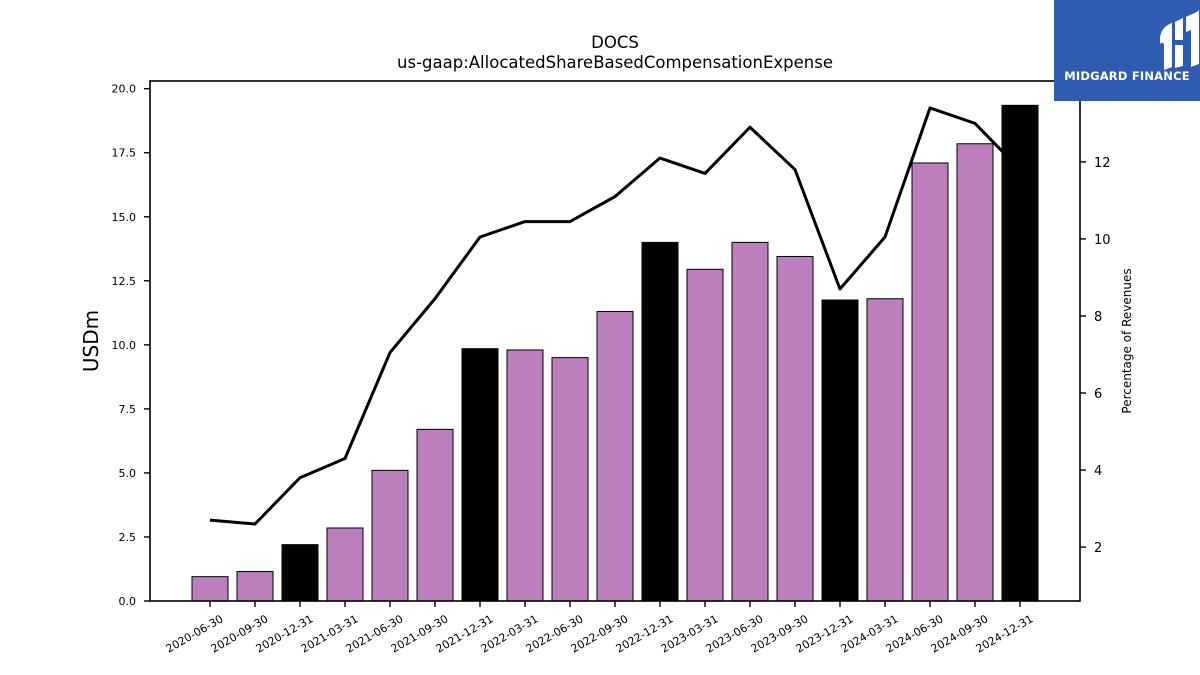 This screenshot has height=675, width=1200. What do you see at coordinates (1098, 394) in the screenshot?
I see `y2-tick-label: 6` at bounding box center [1098, 394].